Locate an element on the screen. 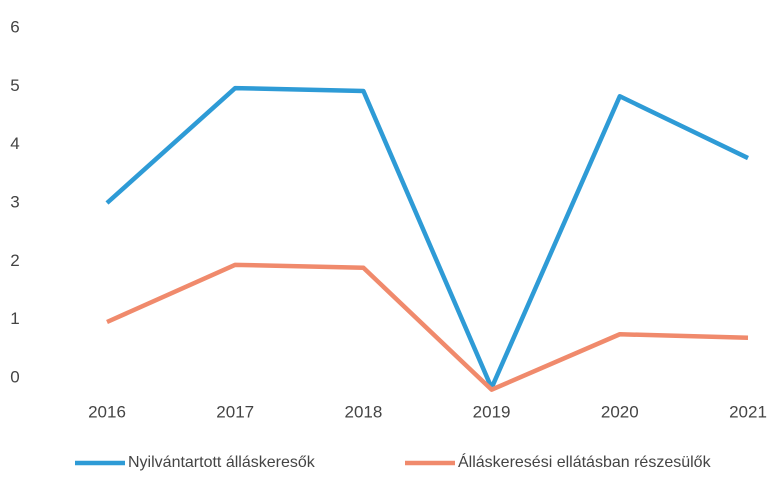  y-tick-label: 3 is located at coordinates (14, 201).